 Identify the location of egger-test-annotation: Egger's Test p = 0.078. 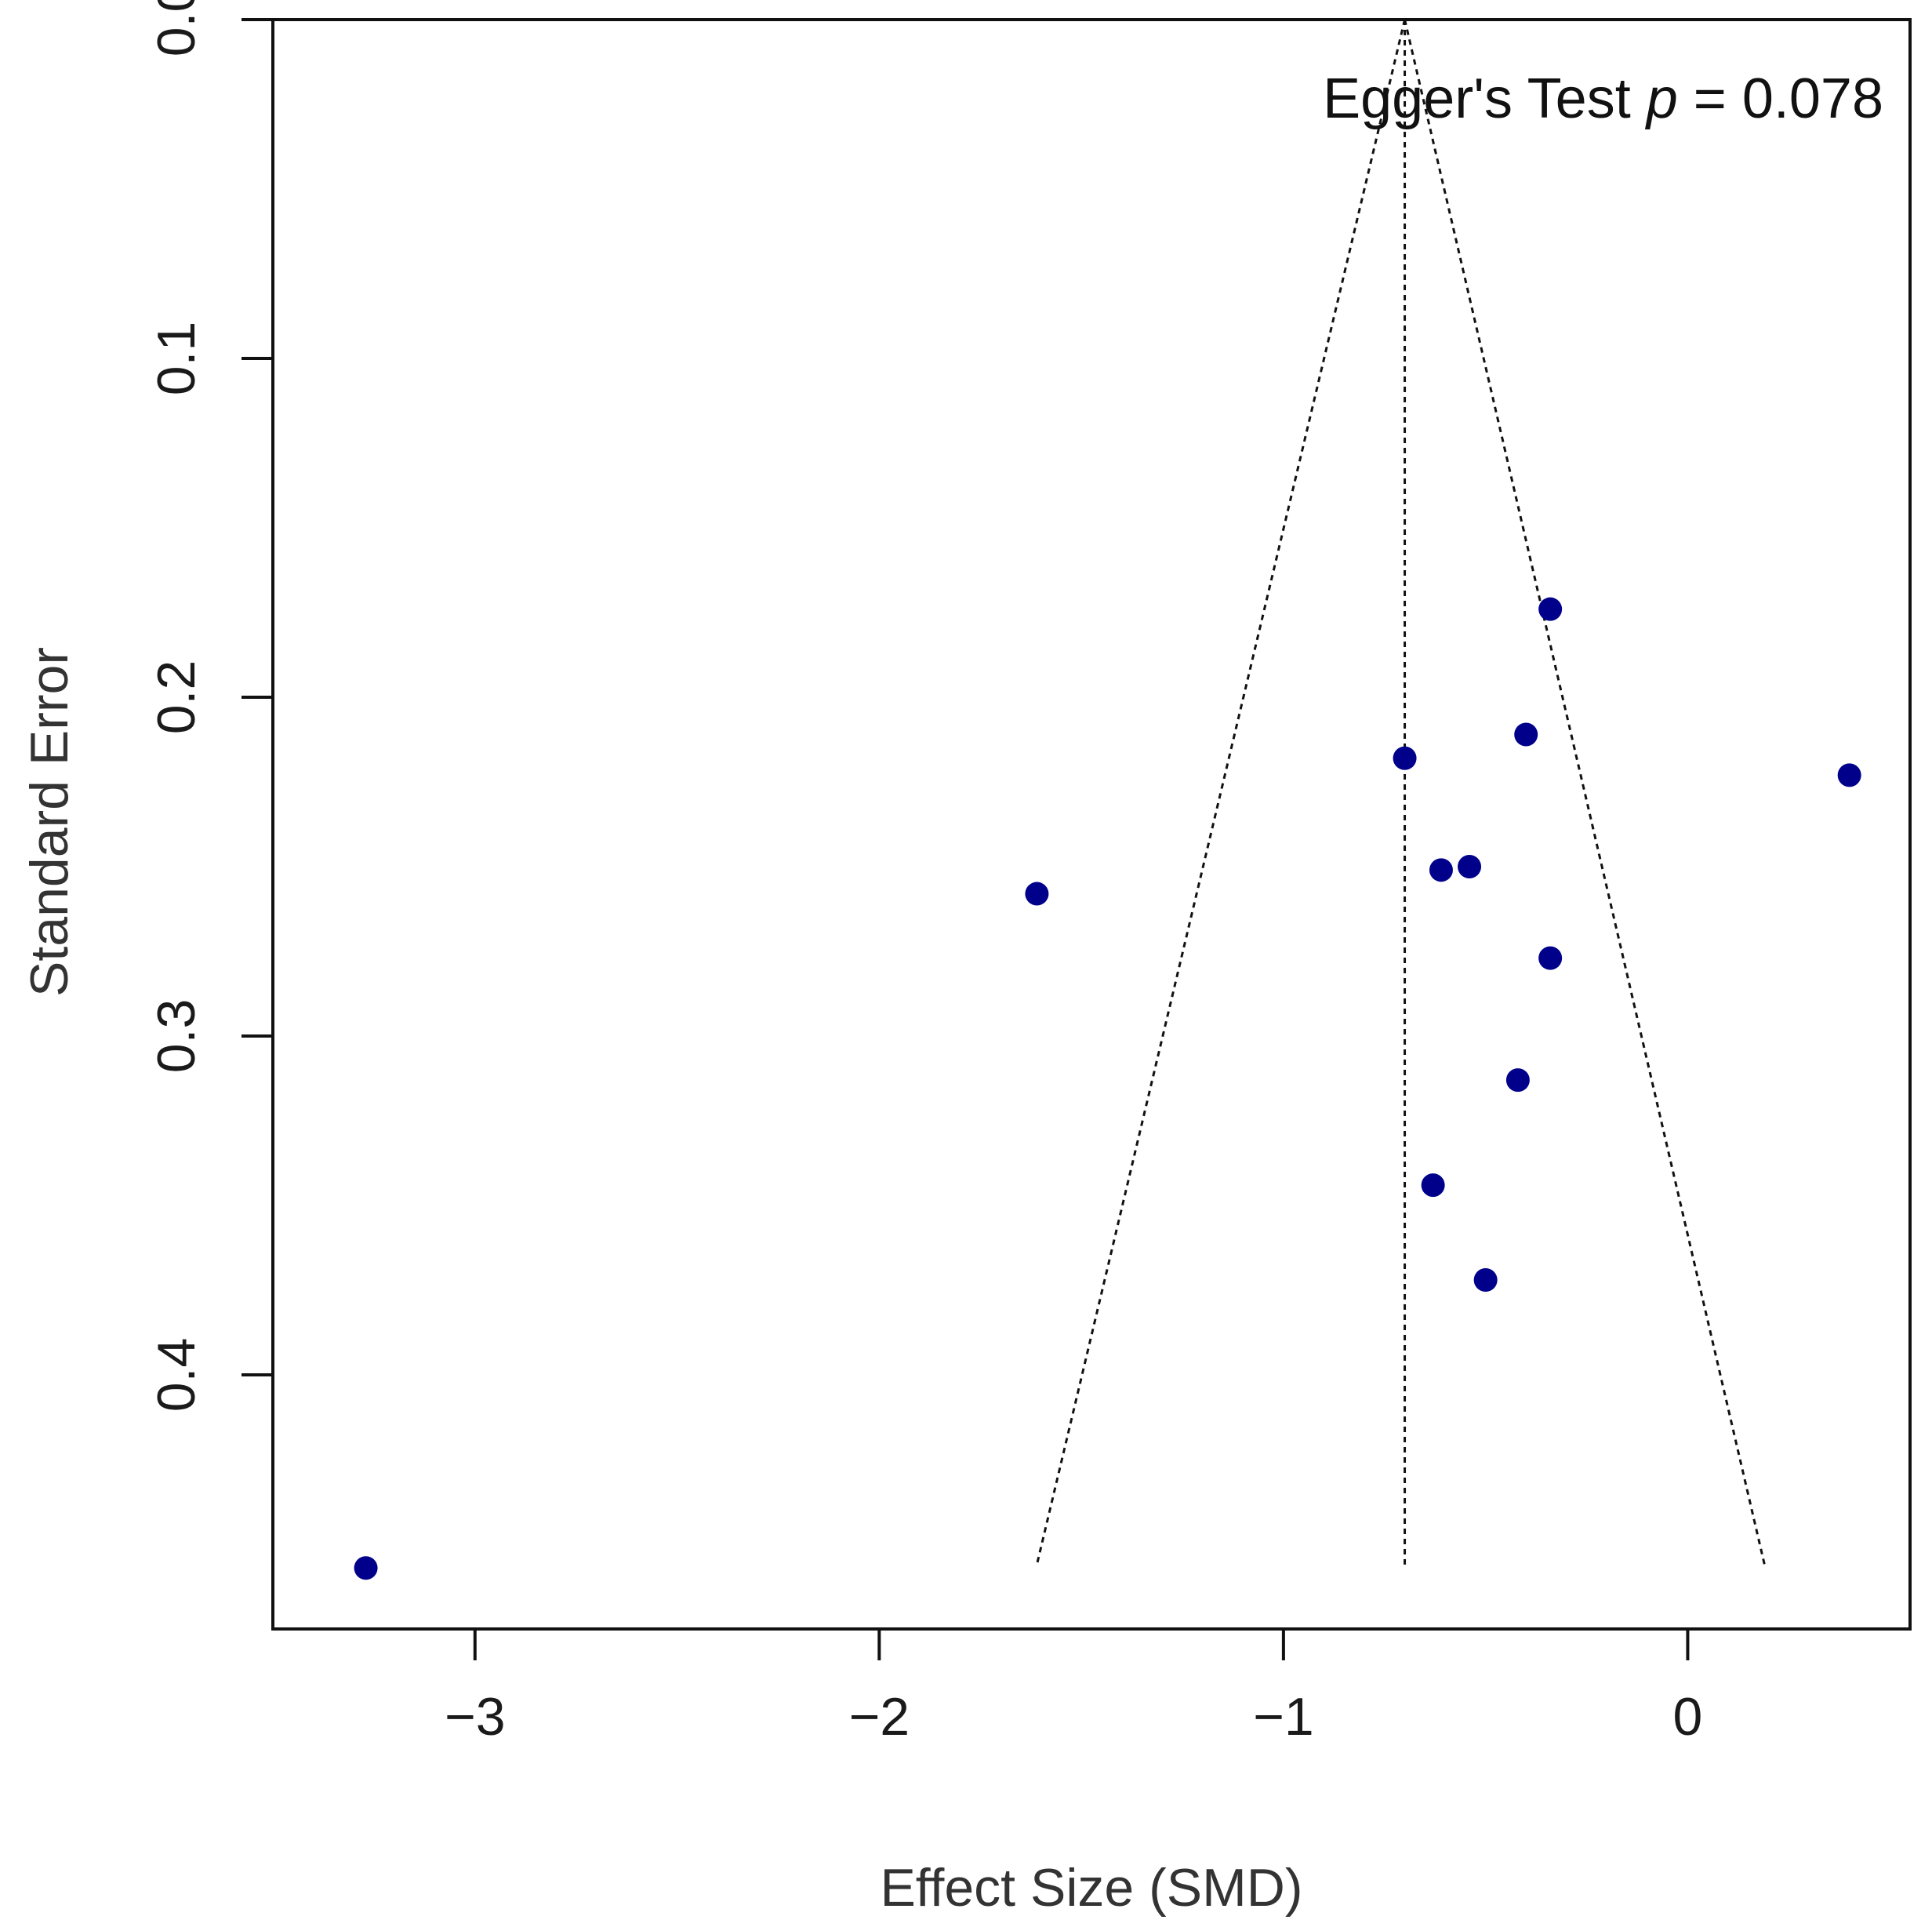
(1603, 98).